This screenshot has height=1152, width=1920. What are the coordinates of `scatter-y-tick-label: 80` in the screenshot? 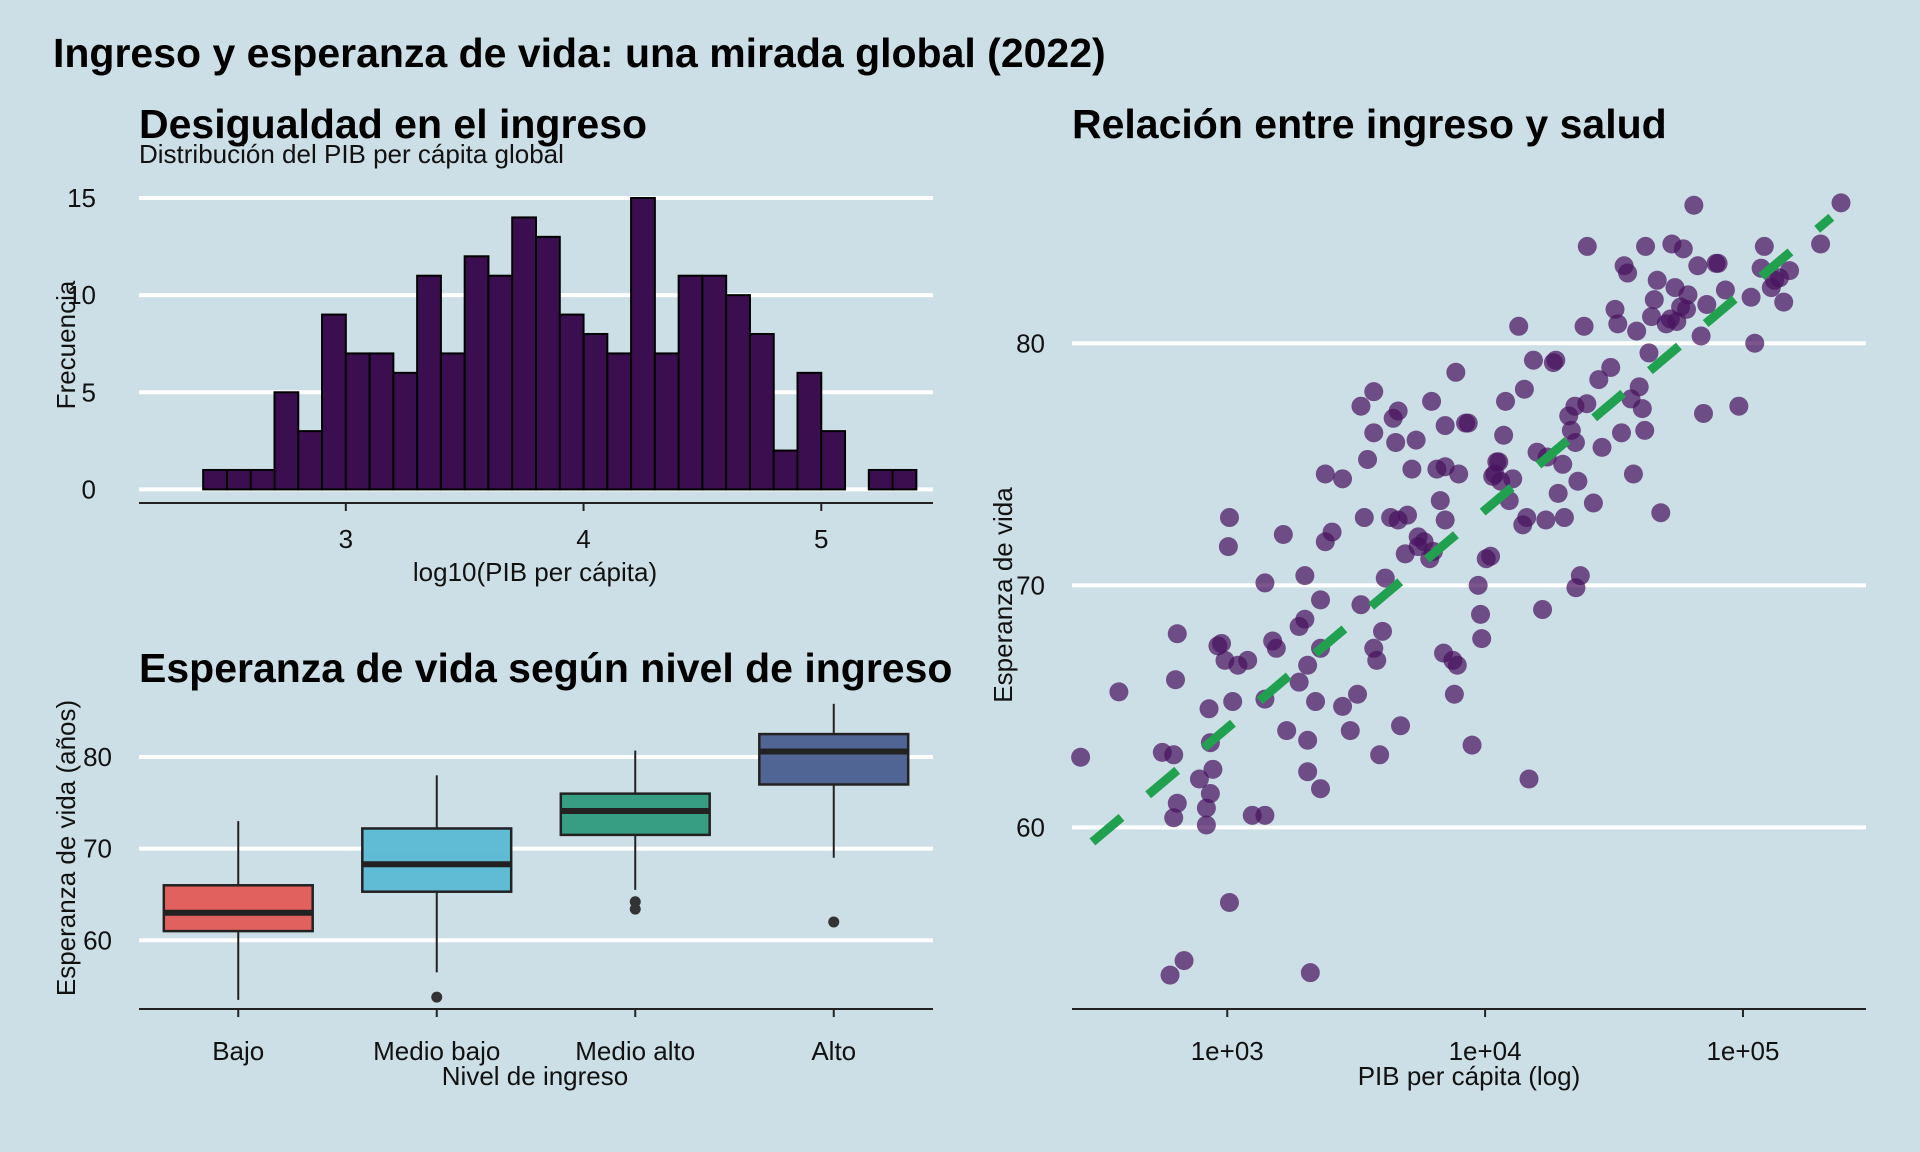 It's located at (1030, 343).